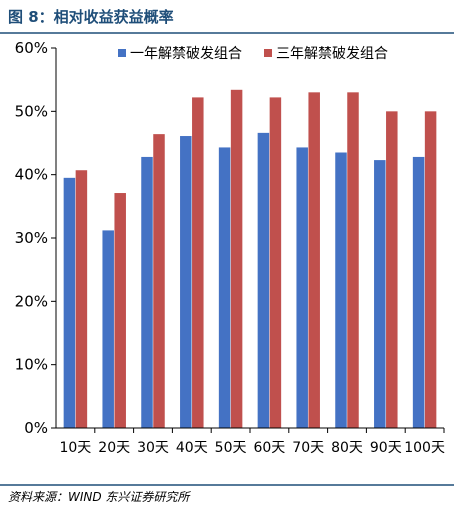  I want to click on figure-title: 图 8：相对收益获益概率, so click(91, 17).